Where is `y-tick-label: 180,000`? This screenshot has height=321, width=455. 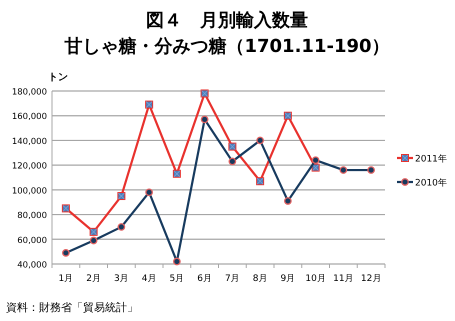 y-tick-label: 180,000 is located at coordinates (29, 93).